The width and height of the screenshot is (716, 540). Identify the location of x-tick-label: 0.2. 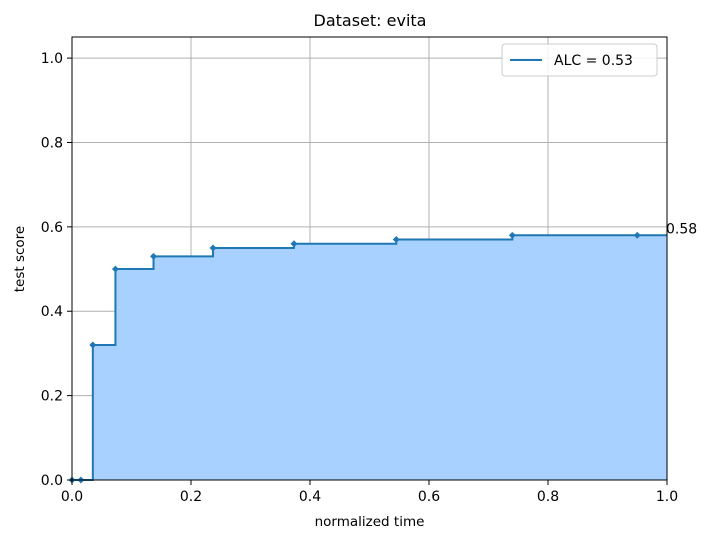
(191, 497).